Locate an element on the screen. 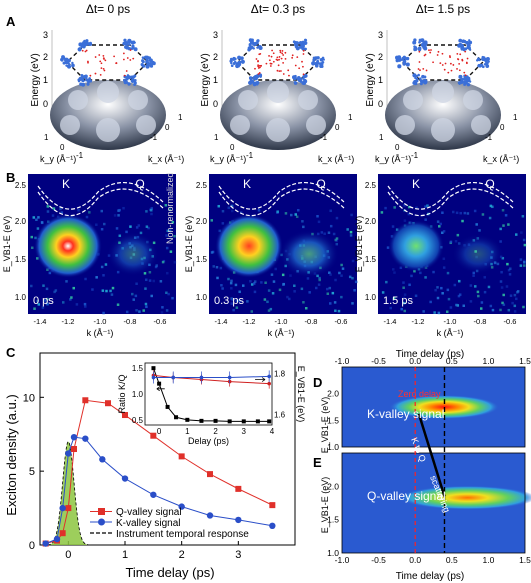 The height and width of the screenshot is (583, 531). panel-e-y-tick: 2.0 is located at coordinates (333, 486).